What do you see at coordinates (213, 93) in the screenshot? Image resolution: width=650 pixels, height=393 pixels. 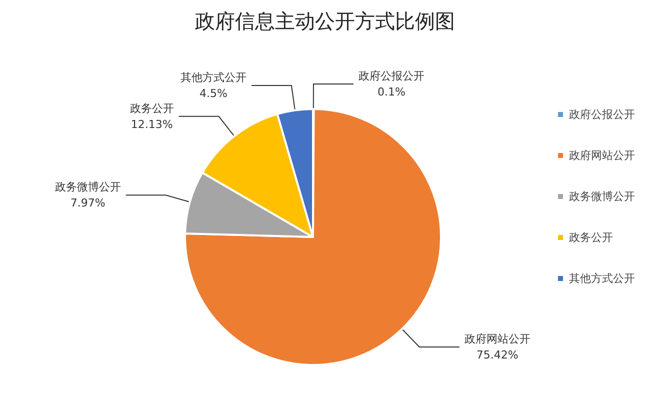 I see `data-label: 4.5%` at bounding box center [213, 93].